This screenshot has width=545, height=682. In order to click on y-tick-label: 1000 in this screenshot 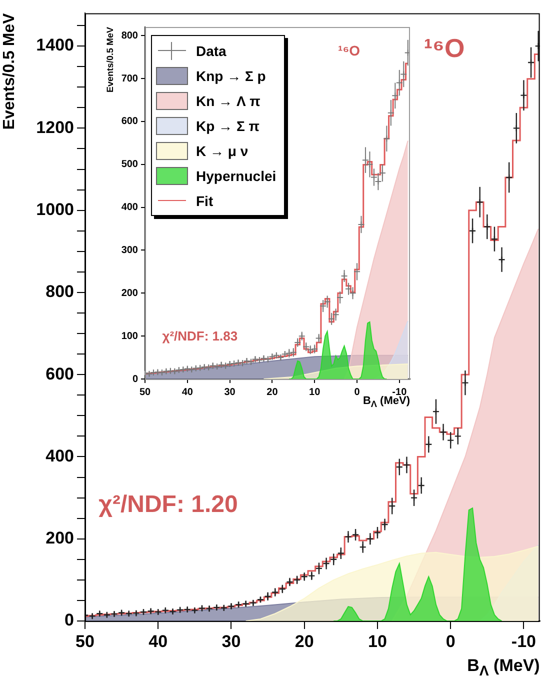, I will do `click(55, 210)`.